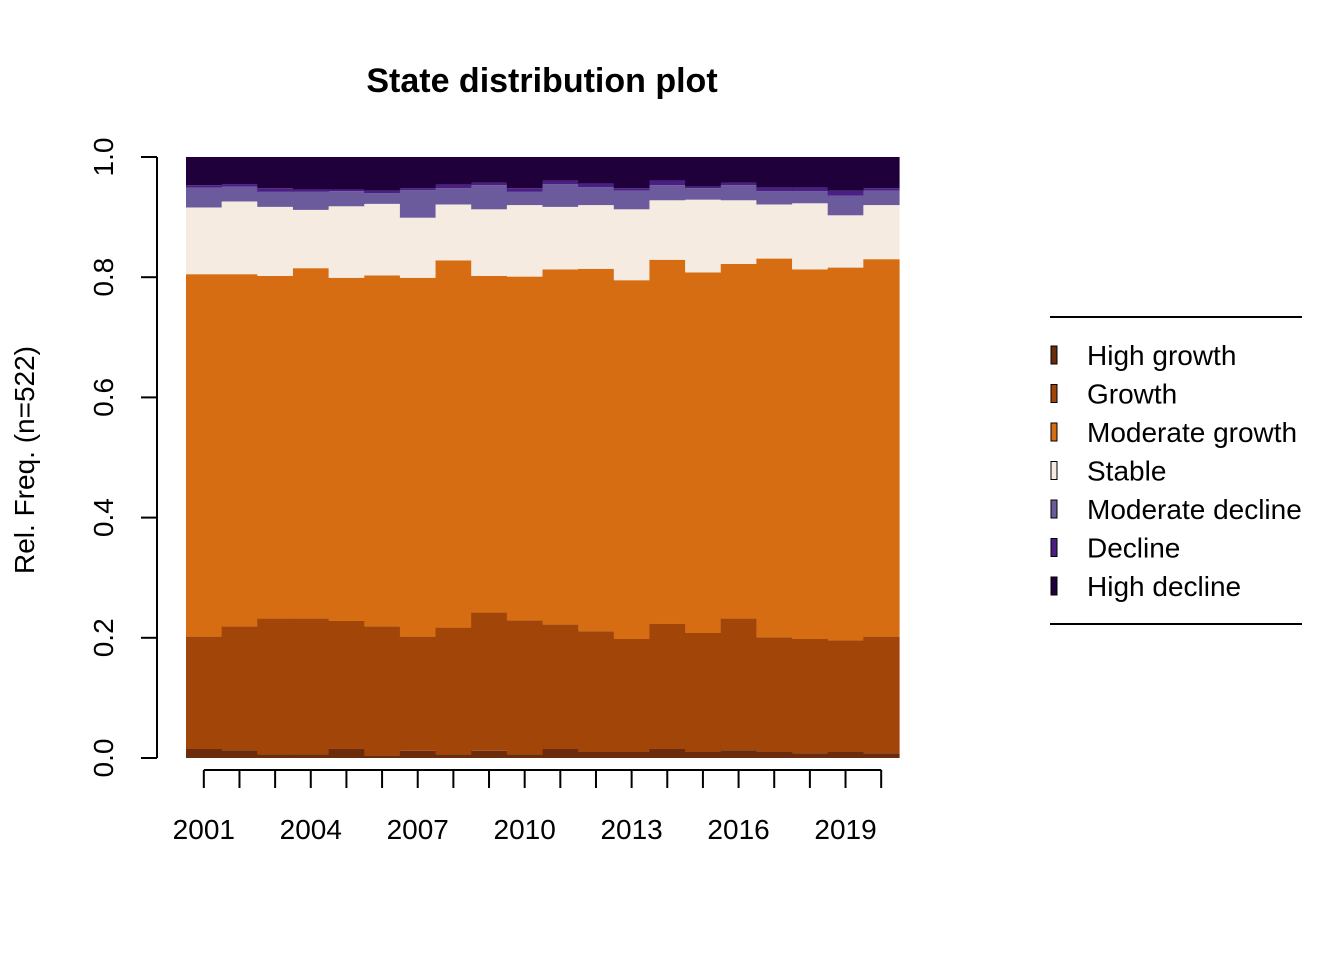 This screenshot has width=1344, height=960. Describe the element at coordinates (541, 81) in the screenshot. I see `chart-title: State distribution plot` at that location.